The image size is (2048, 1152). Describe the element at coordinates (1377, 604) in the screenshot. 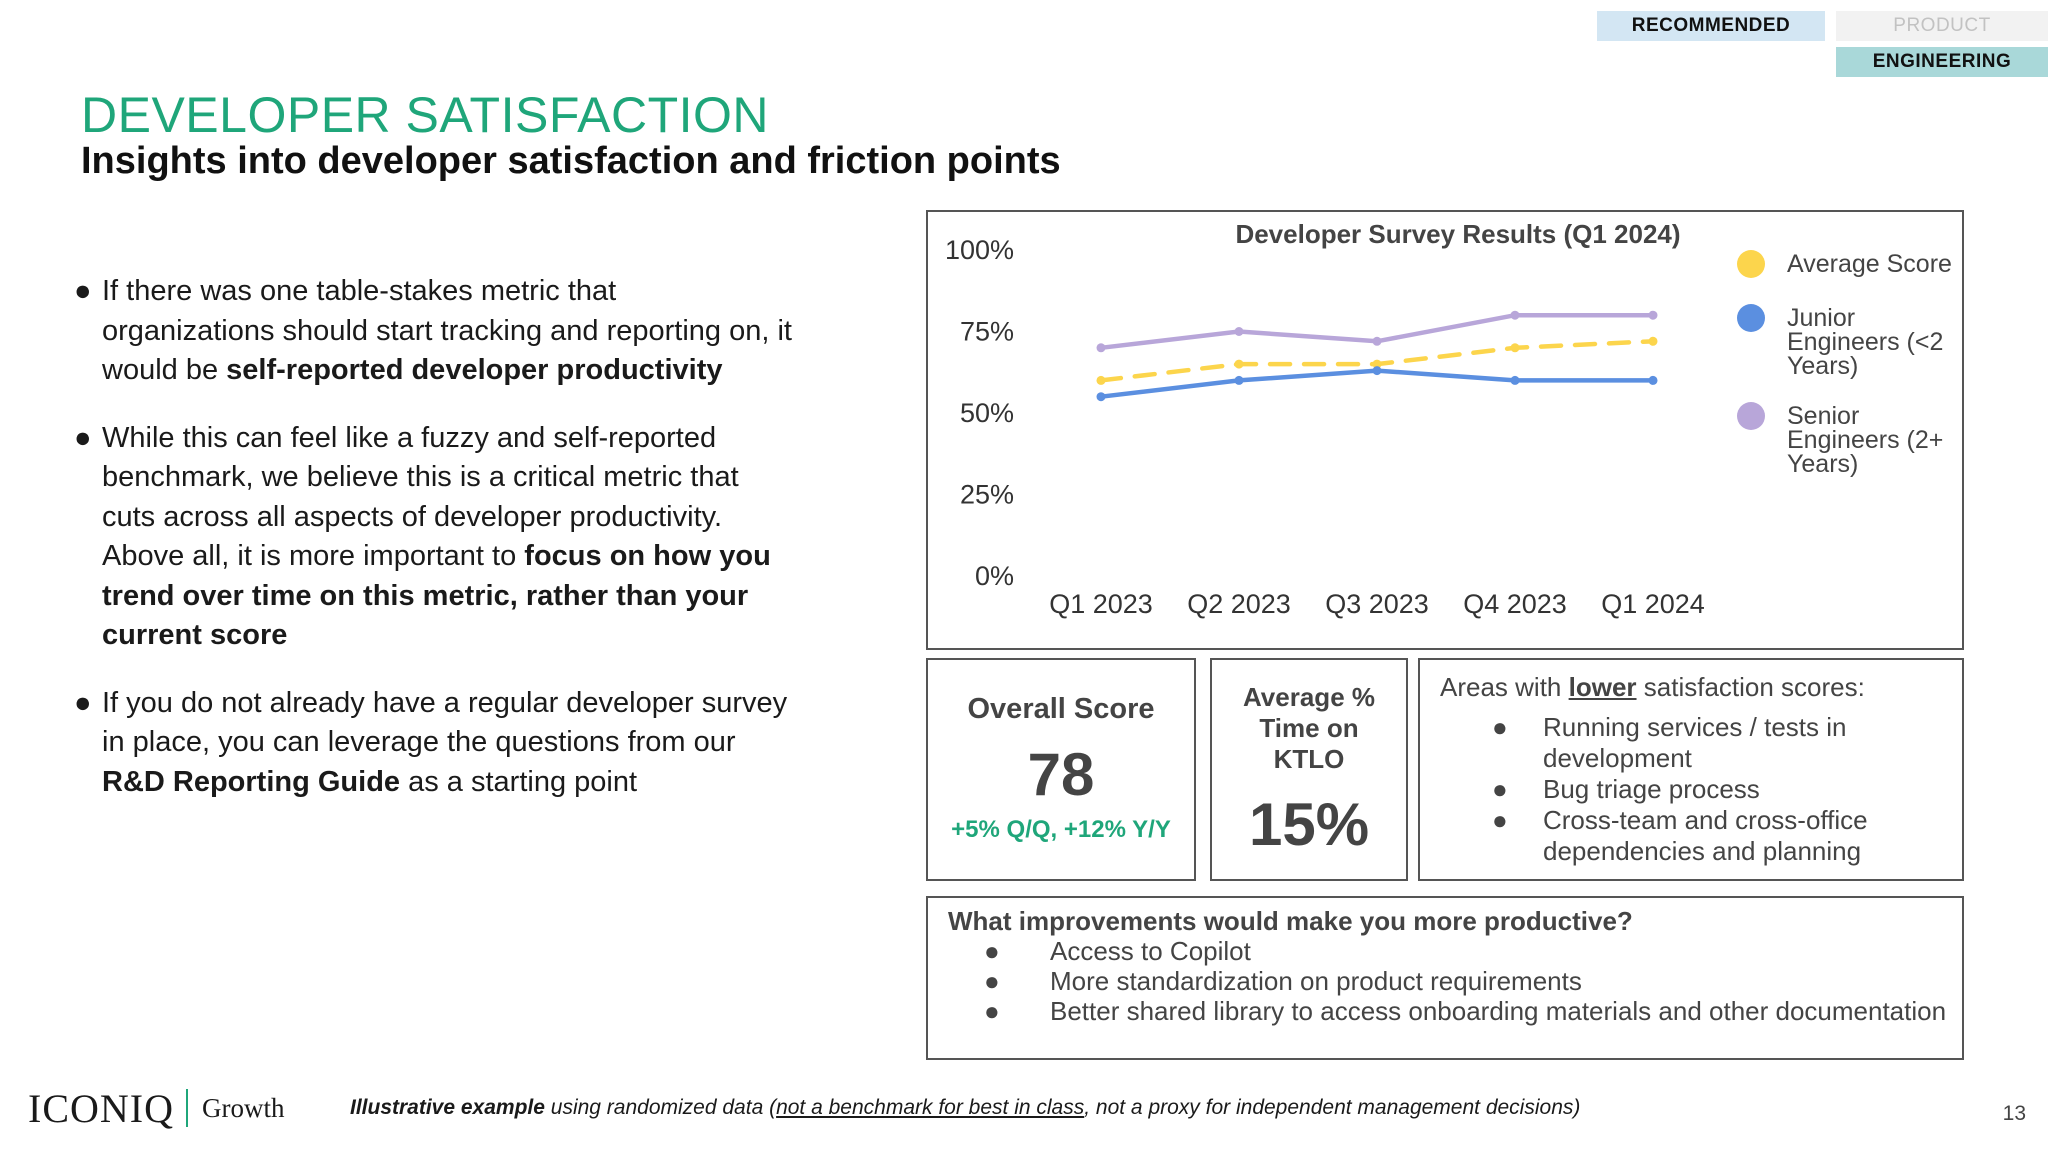

I see `x-tick-label: Q3 2023` at that location.